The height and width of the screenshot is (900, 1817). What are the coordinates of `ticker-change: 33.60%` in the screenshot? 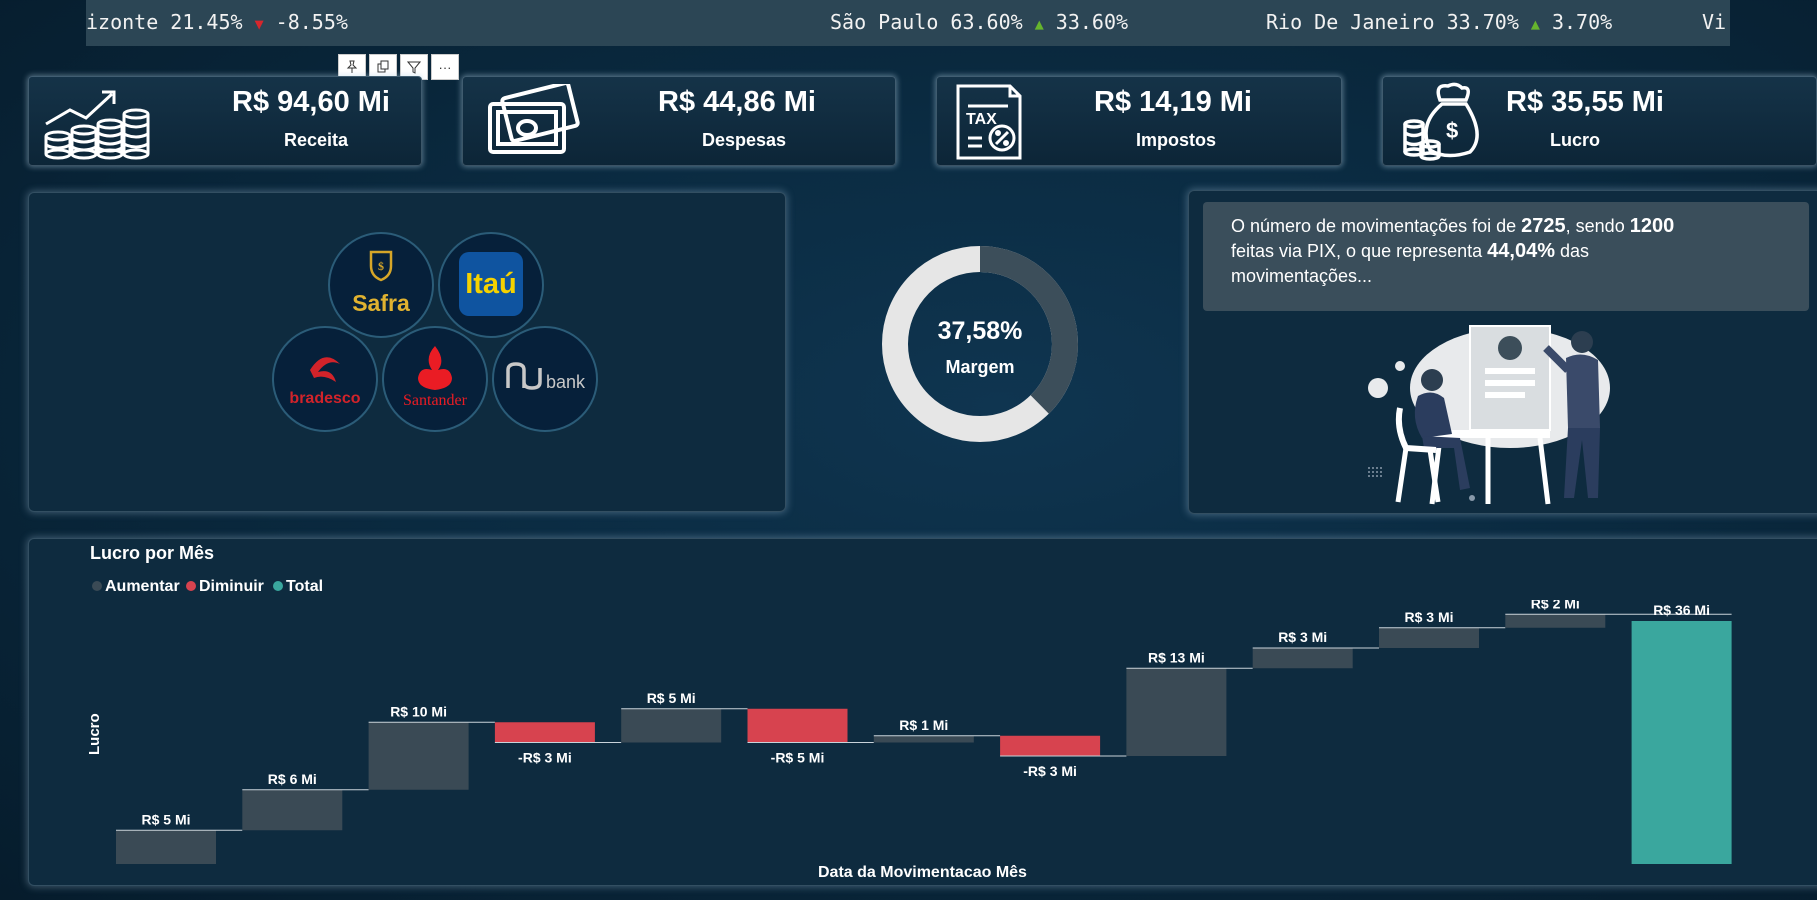 It's located at (1086, 22).